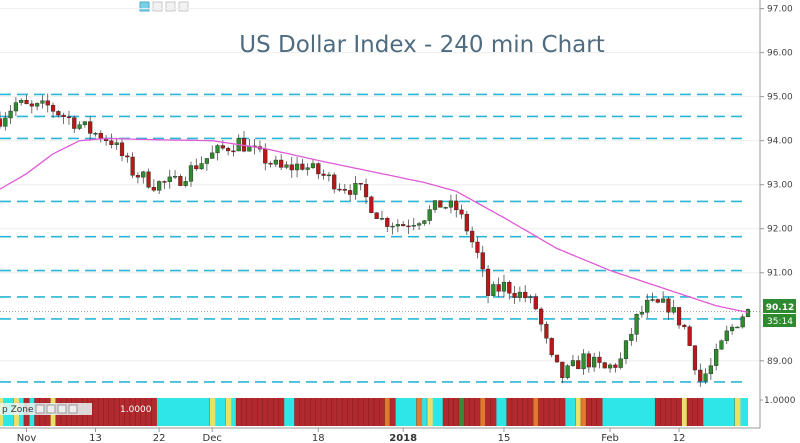 The width and height of the screenshot is (800, 443). Describe the element at coordinates (780, 54) in the screenshot. I see `y-tick-label: 96.00` at that location.